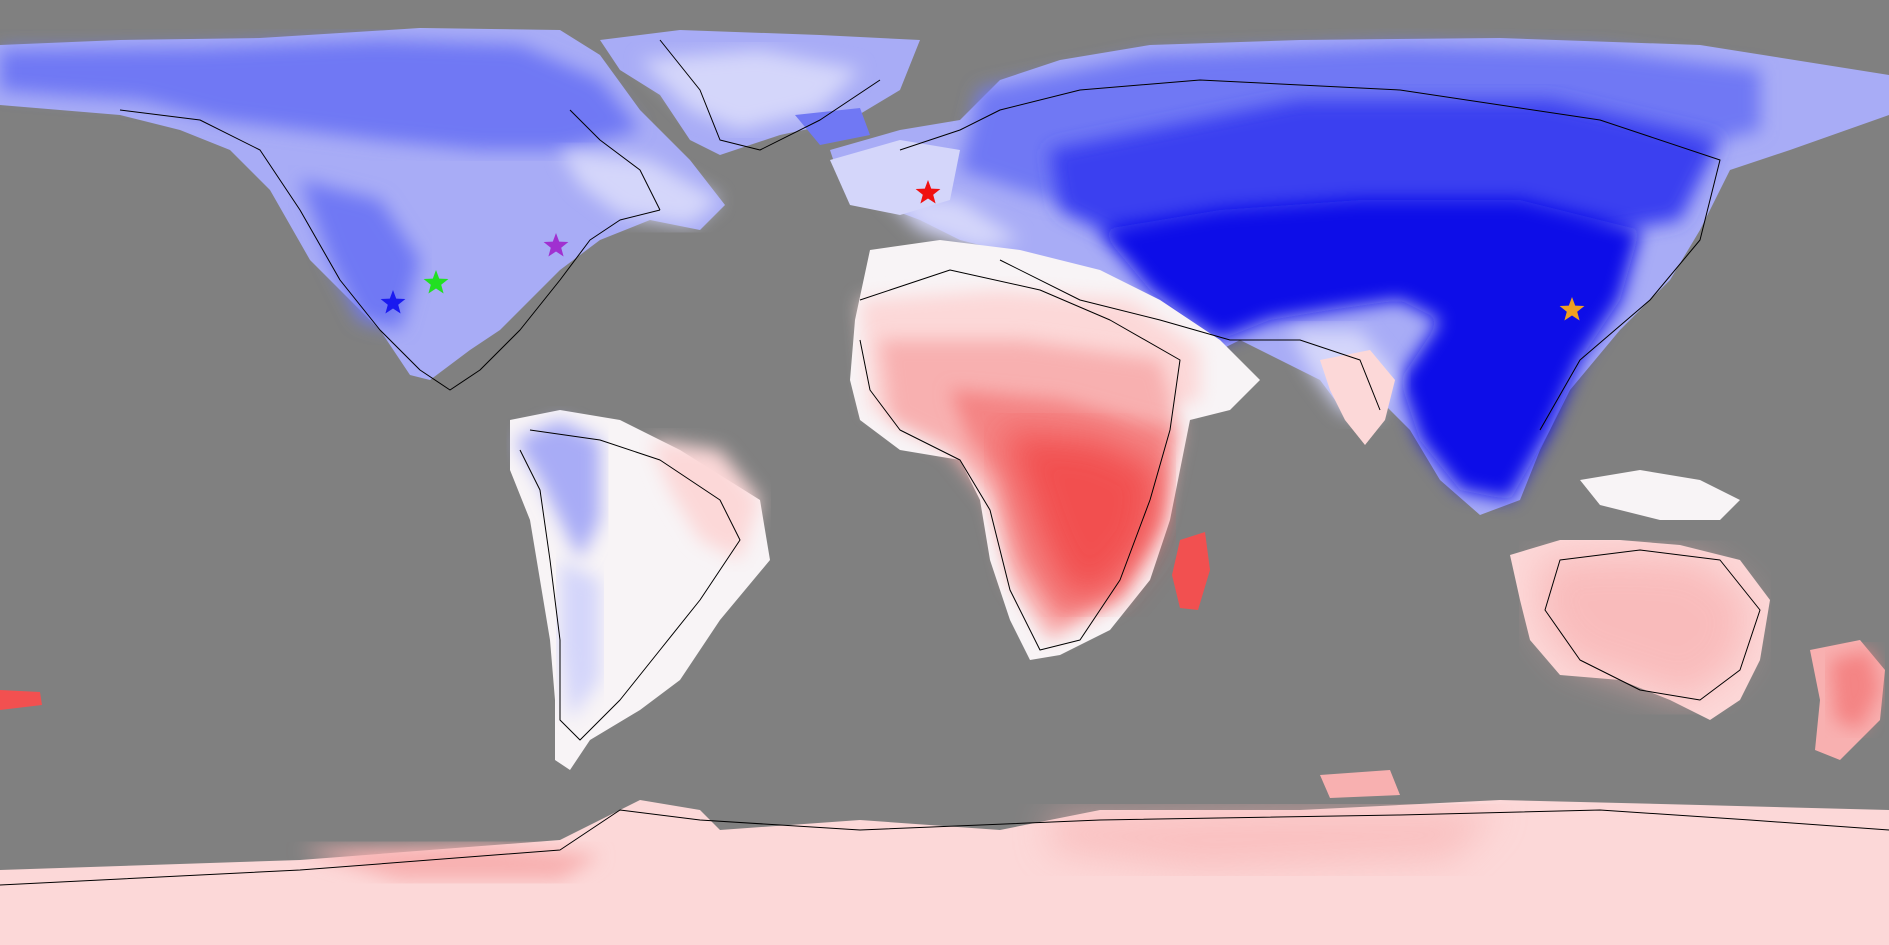  What do you see at coordinates (1360, 784) in the screenshot?
I see `south-atlantic-patch` at bounding box center [1360, 784].